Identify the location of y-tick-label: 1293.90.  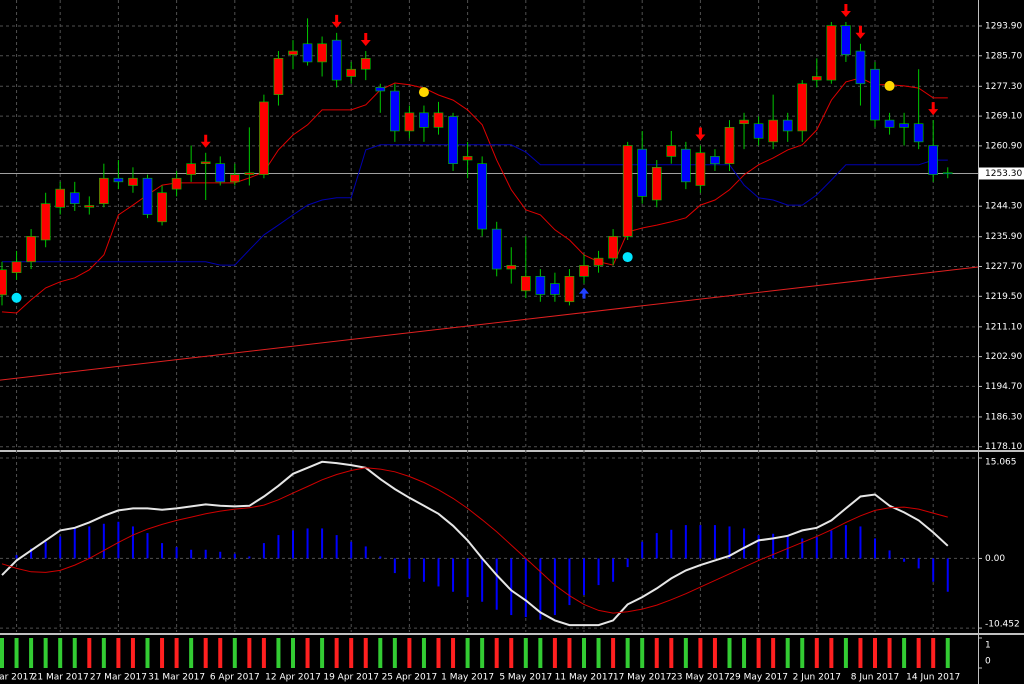
(1003, 26).